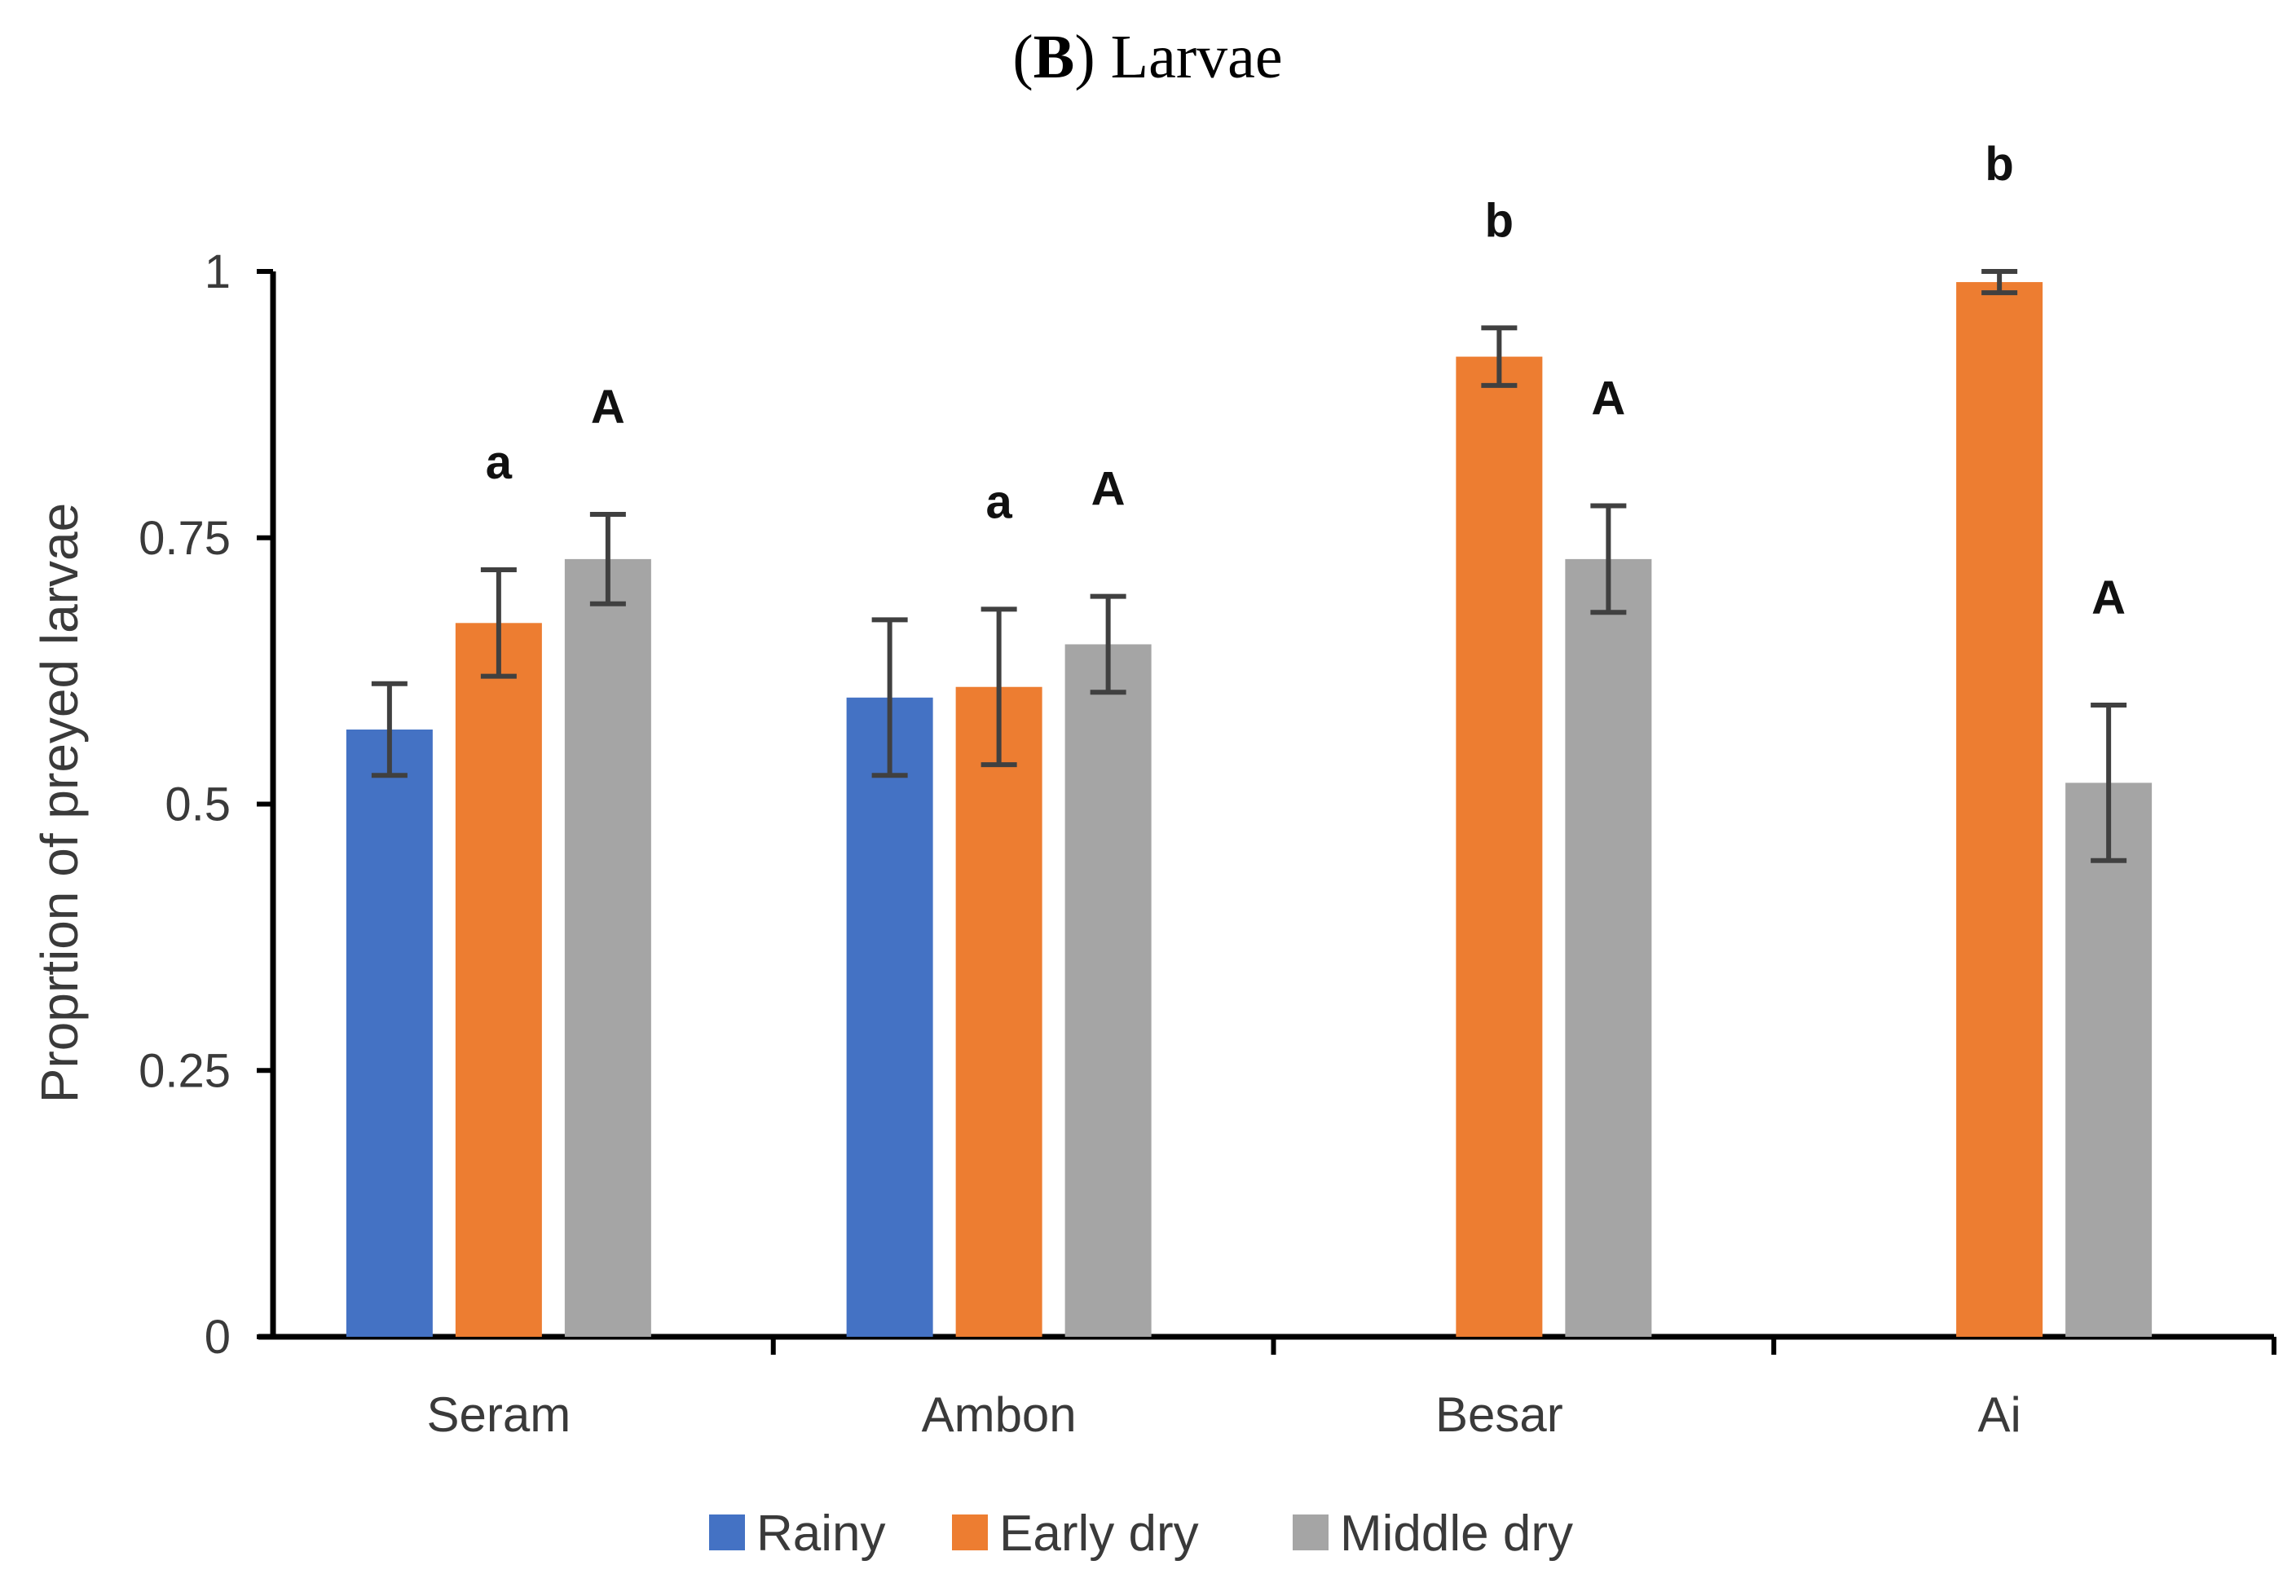  I want to click on x-category-label: Seram, so click(499, 1414).